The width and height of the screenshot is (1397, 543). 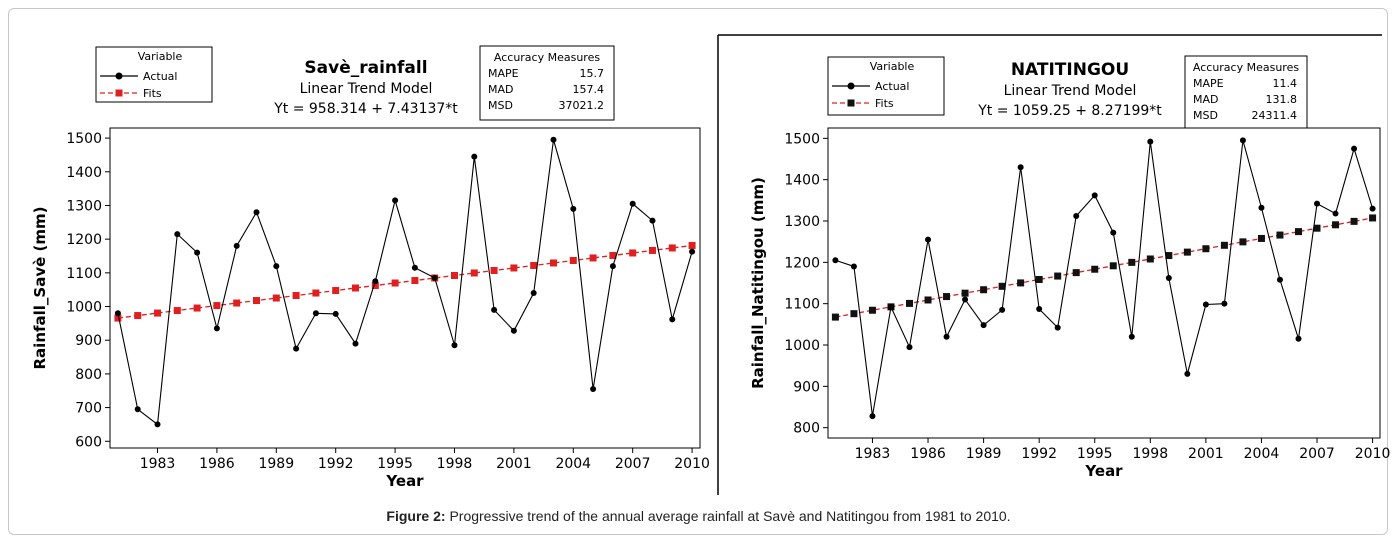 I want to click on x-tick-label: 2007, so click(x=1317, y=454).